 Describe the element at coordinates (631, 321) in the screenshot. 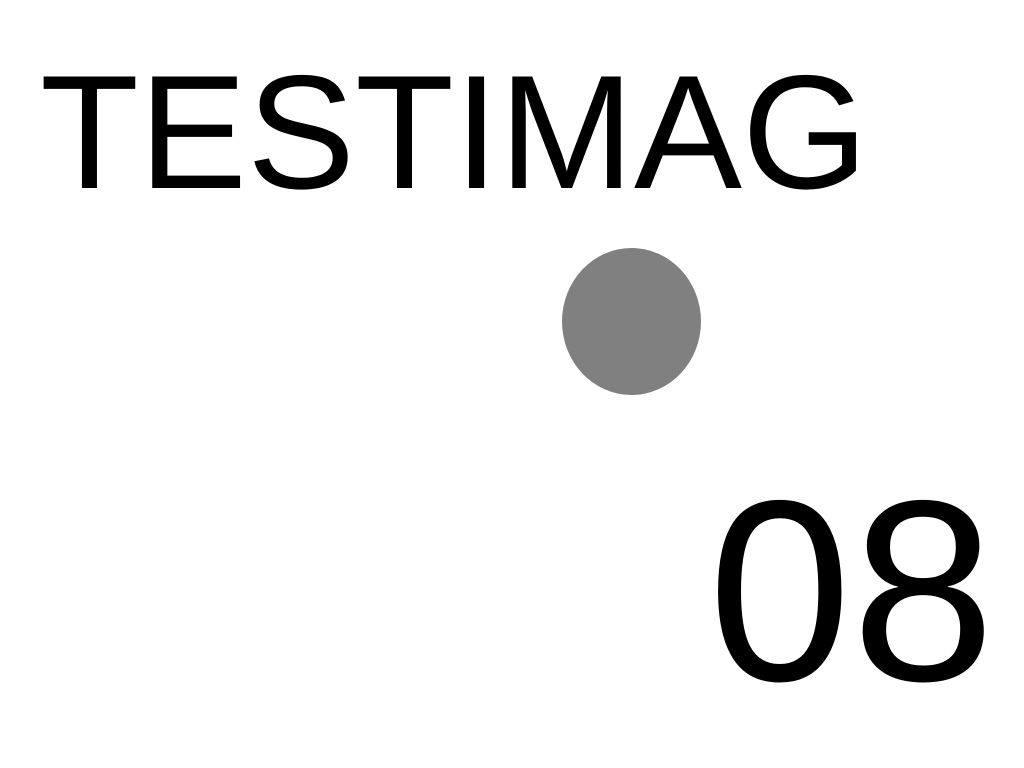

I see `gray-circle` at that location.